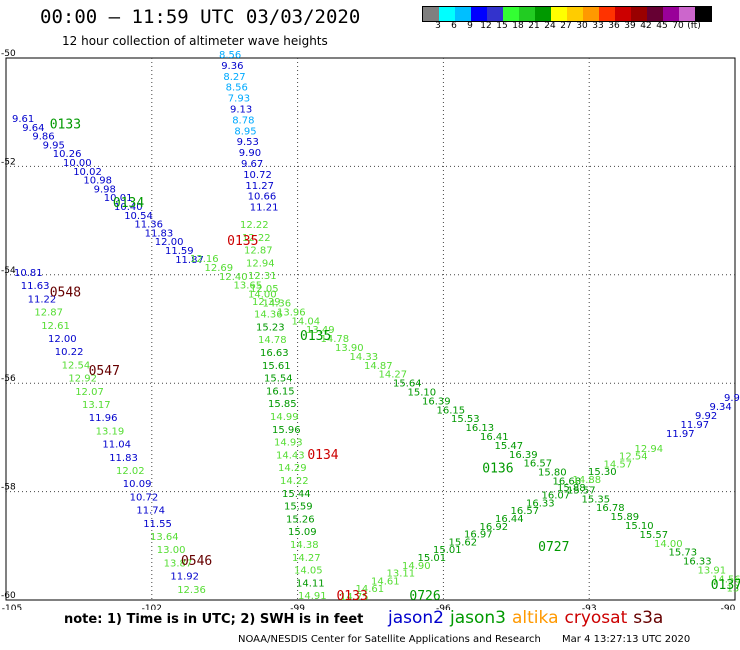 The image size is (740, 650). Describe the element at coordinates (264, 208) in the screenshot. I see `swh-value: 11.21` at that location.